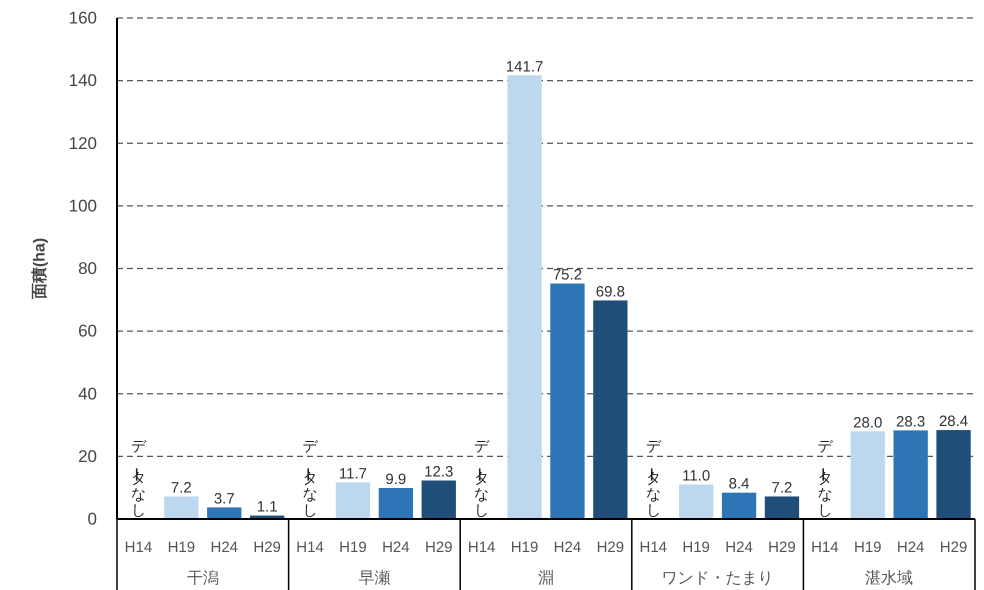 Image resolution: width=984 pixels, height=590 pixels. Describe the element at coordinates (267, 547) in the screenshot. I see `series-label: H29` at that location.